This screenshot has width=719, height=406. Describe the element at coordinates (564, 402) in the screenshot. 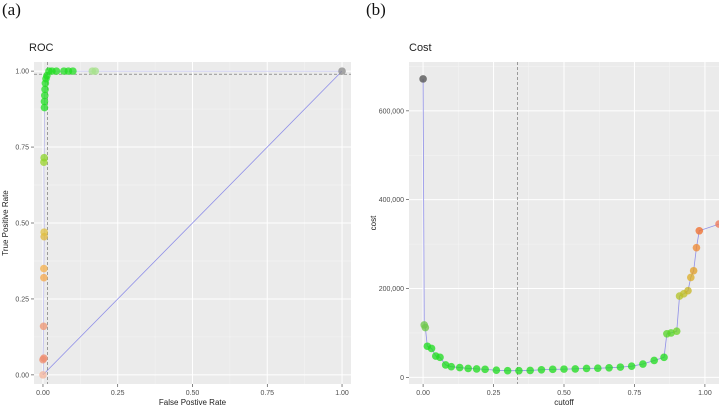

I see `x-axis-title: cutoff` at that location.